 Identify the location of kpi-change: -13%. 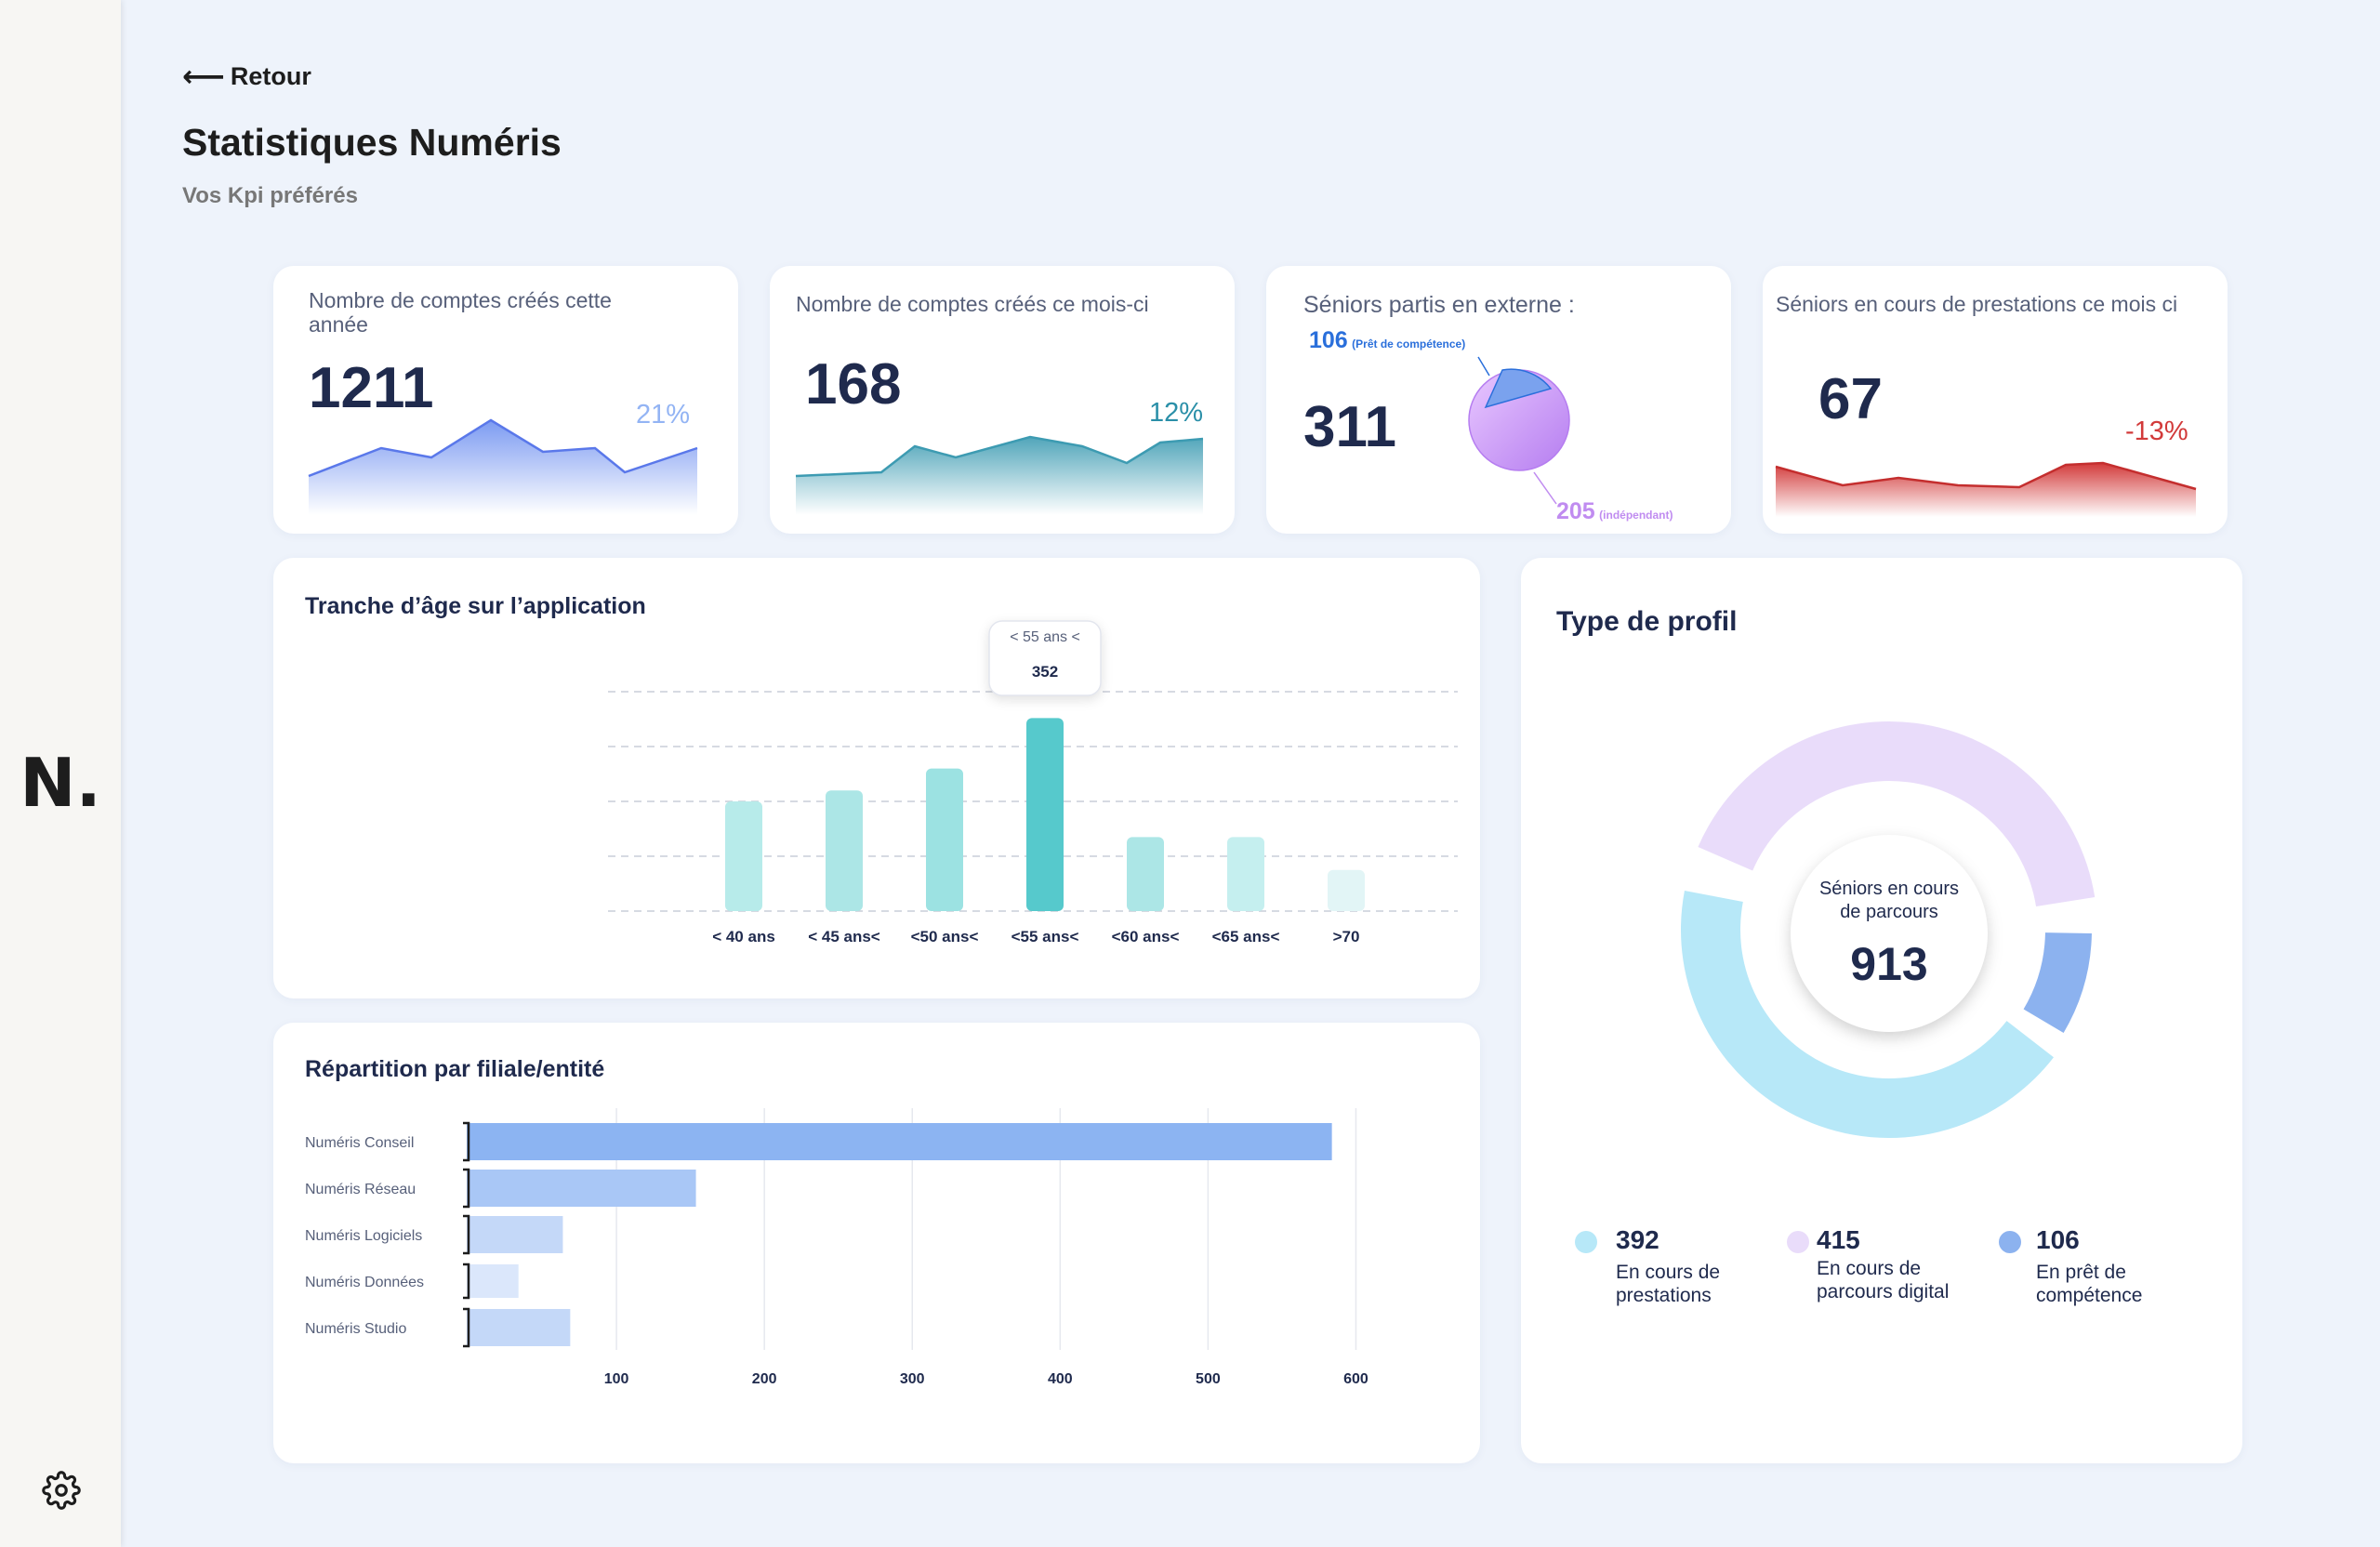
(2156, 431).